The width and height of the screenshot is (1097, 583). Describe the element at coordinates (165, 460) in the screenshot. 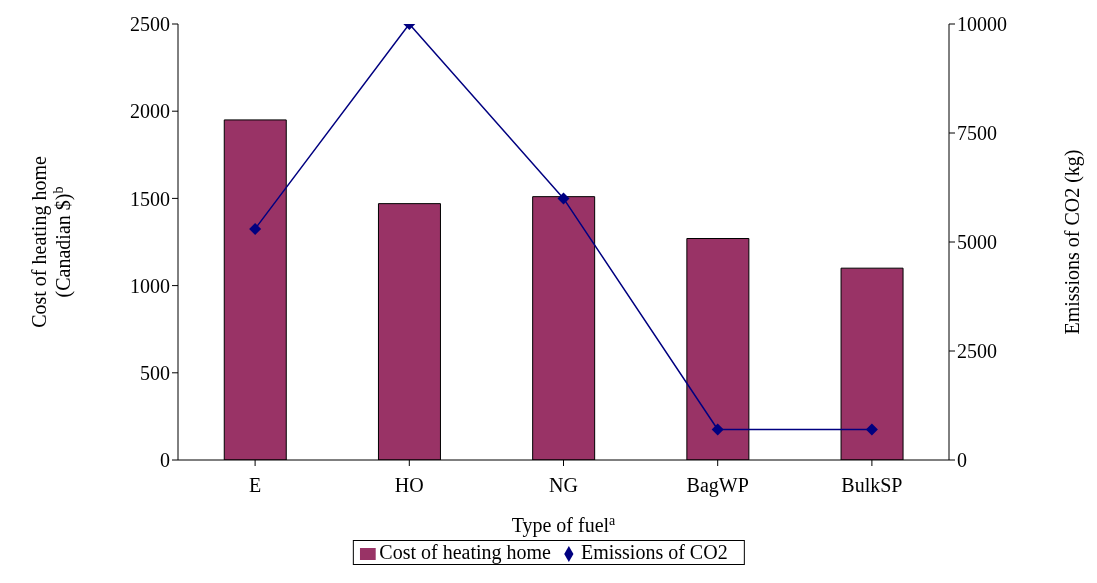

I see `y-tick-label: 0` at that location.